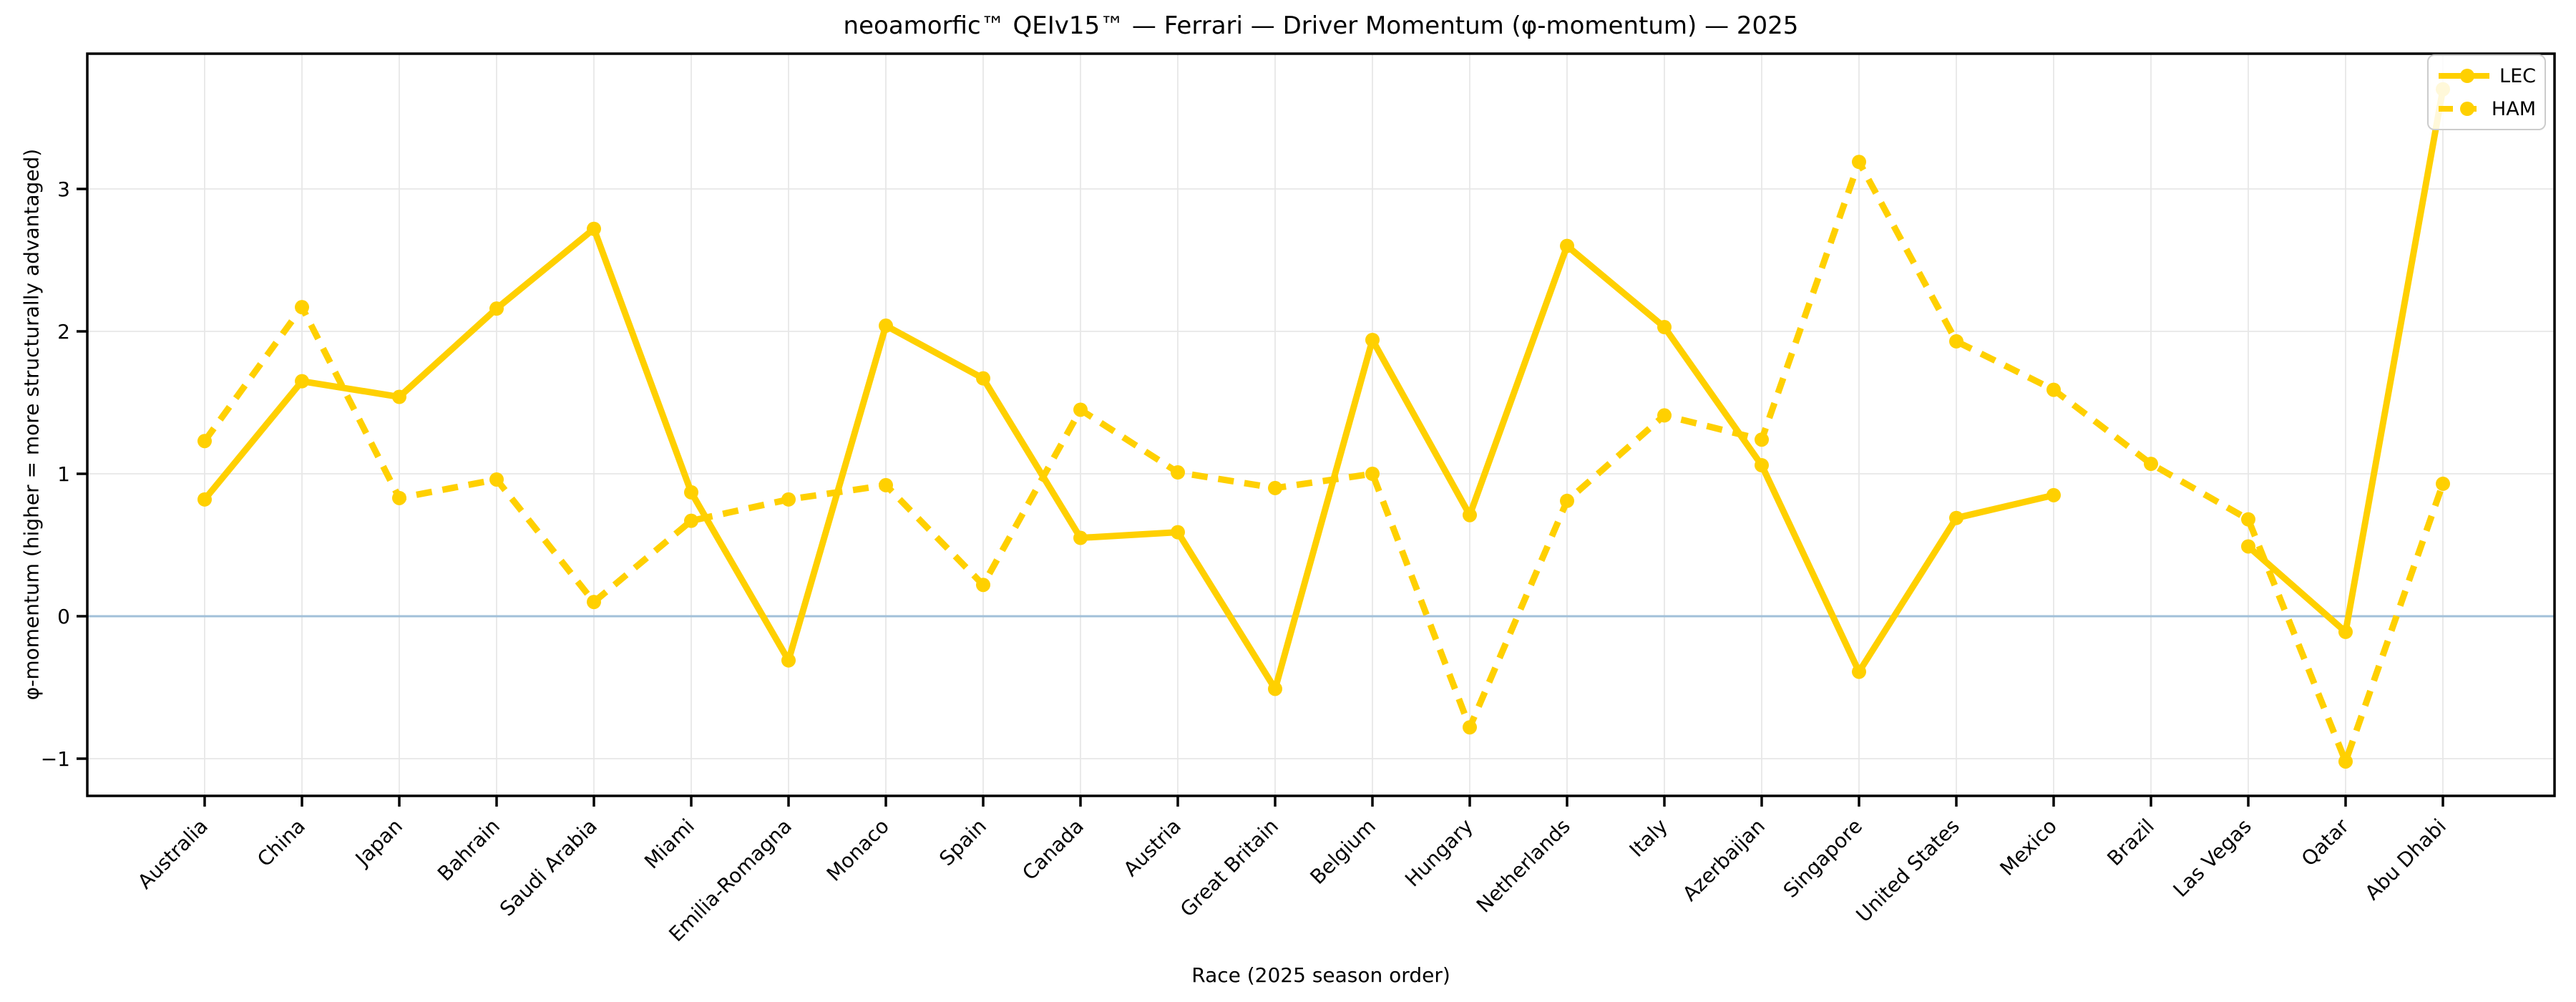 The height and width of the screenshot is (1002, 2576). What do you see at coordinates (63, 474) in the screenshot?
I see `y-tick-label: 1` at bounding box center [63, 474].